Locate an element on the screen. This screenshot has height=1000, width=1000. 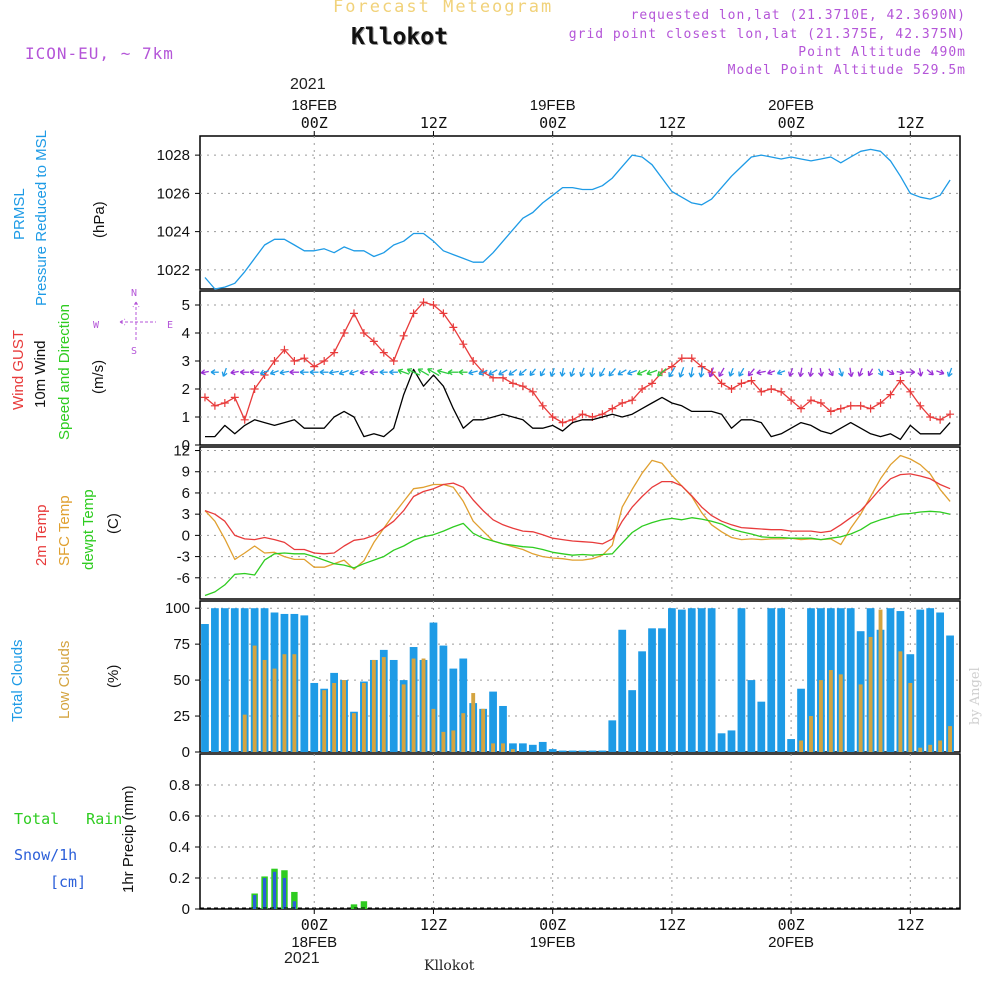
compass-s: S is located at coordinates (134, 351).